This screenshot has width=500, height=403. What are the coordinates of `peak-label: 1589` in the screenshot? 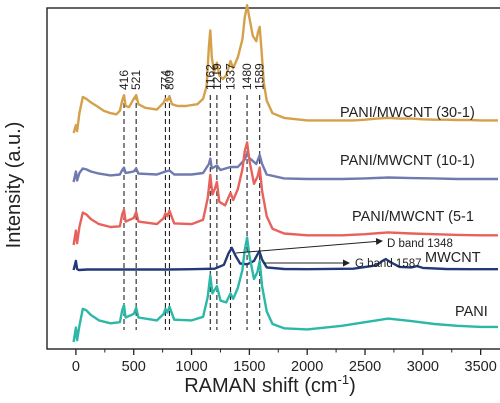 It's located at (260, 76).